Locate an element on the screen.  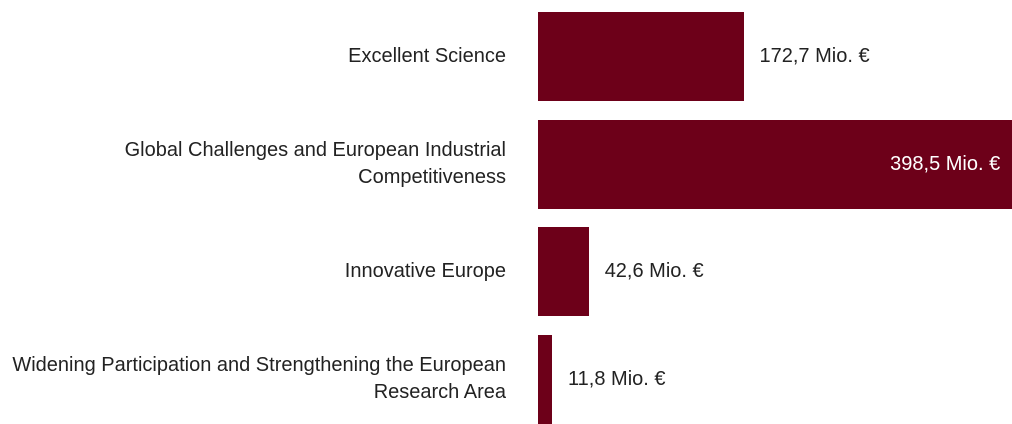
category-label: Innovative Europe is located at coordinates (425, 271).